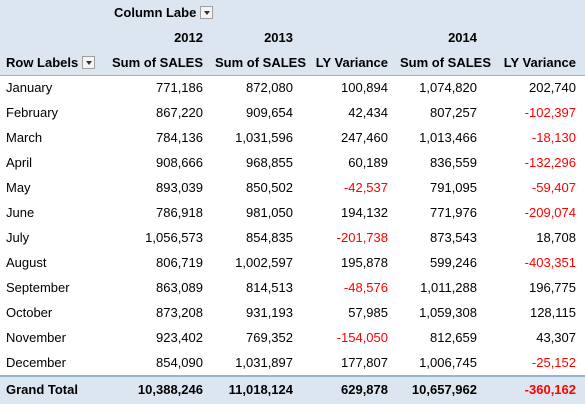  Describe the element at coordinates (179, 112) in the screenshot. I see `cell-sales-2012: 867,220` at that location.